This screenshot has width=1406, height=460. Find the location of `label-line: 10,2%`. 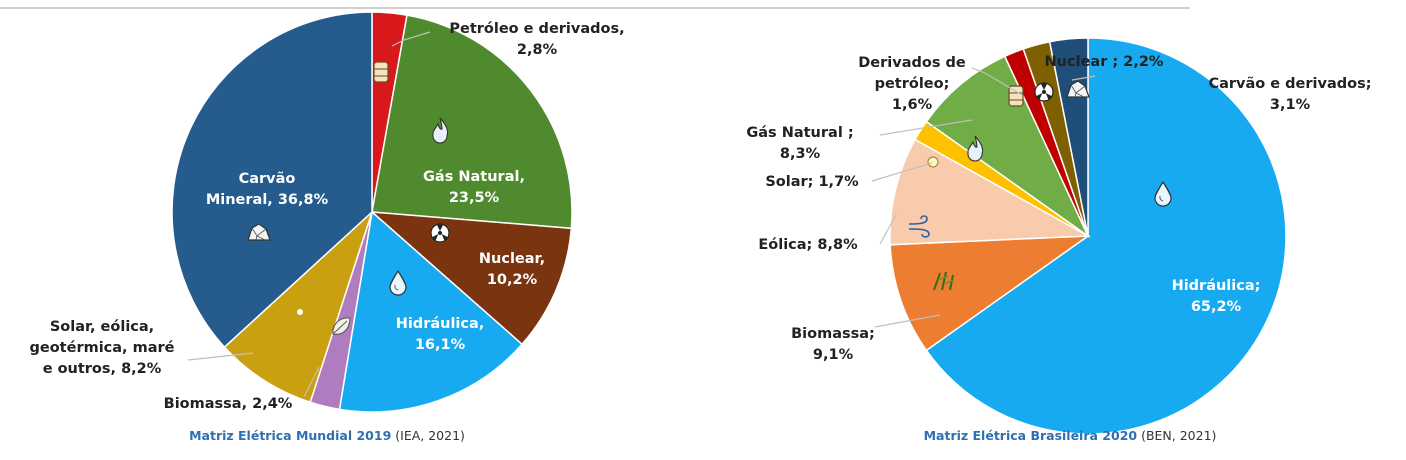

label-line: 10,2% is located at coordinates (512, 280).